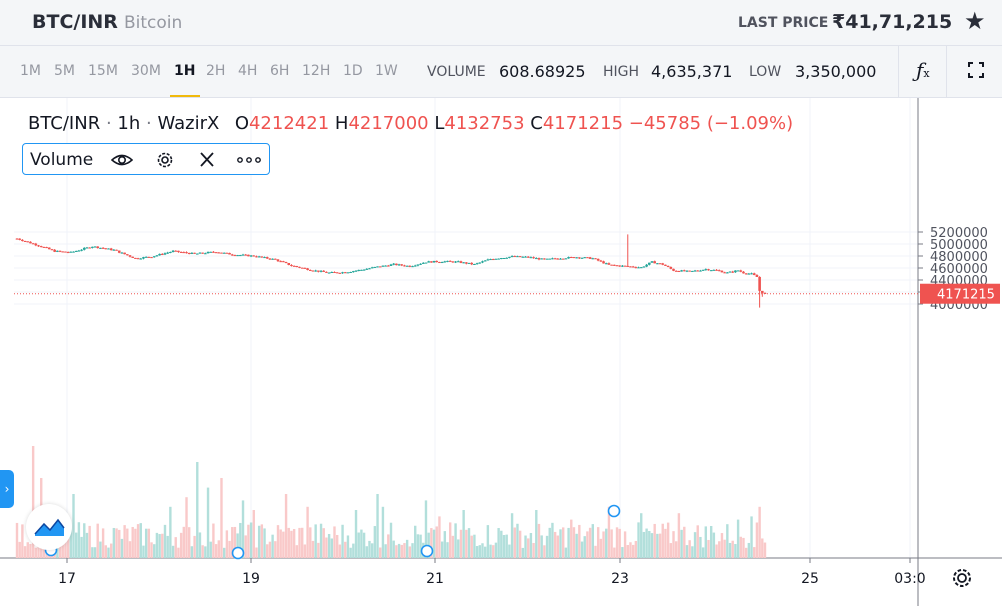 The width and height of the screenshot is (1002, 606). Describe the element at coordinates (975, 21) in the screenshot. I see `favorite-star-icon: ★` at that location.